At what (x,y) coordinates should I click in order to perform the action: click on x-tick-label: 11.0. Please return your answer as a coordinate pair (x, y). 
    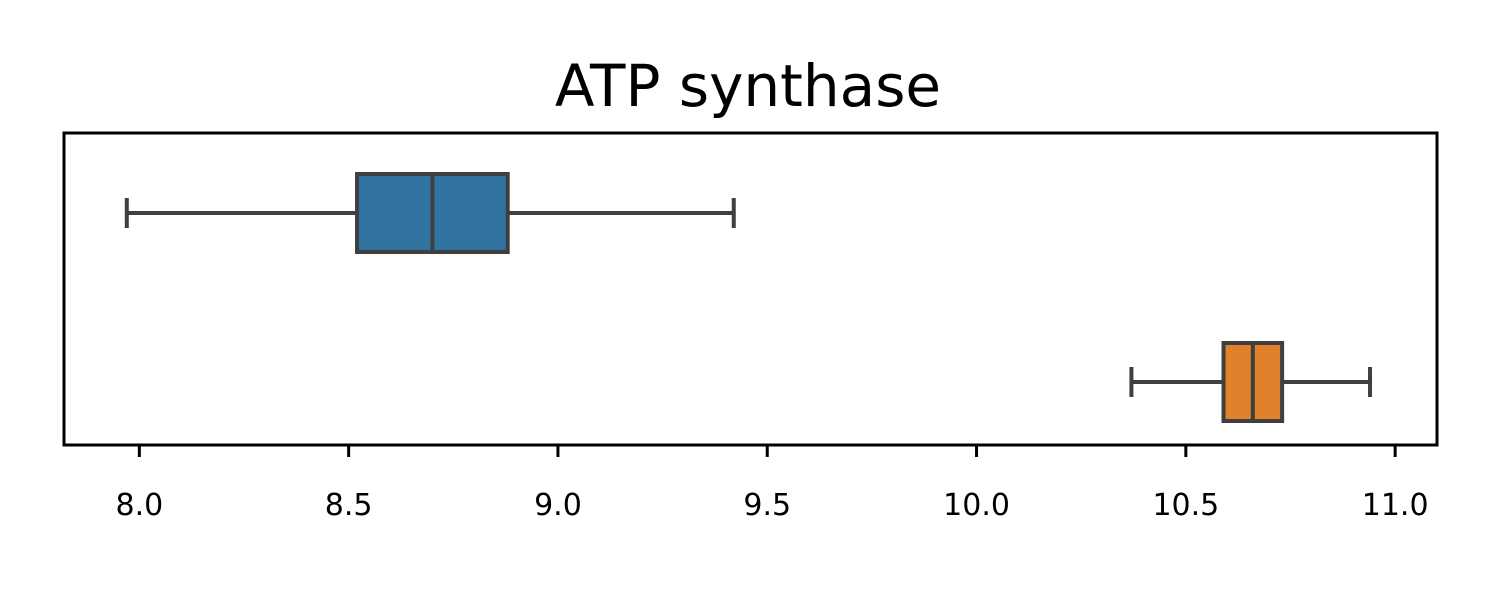
    Looking at the image, I should click on (1395, 505).